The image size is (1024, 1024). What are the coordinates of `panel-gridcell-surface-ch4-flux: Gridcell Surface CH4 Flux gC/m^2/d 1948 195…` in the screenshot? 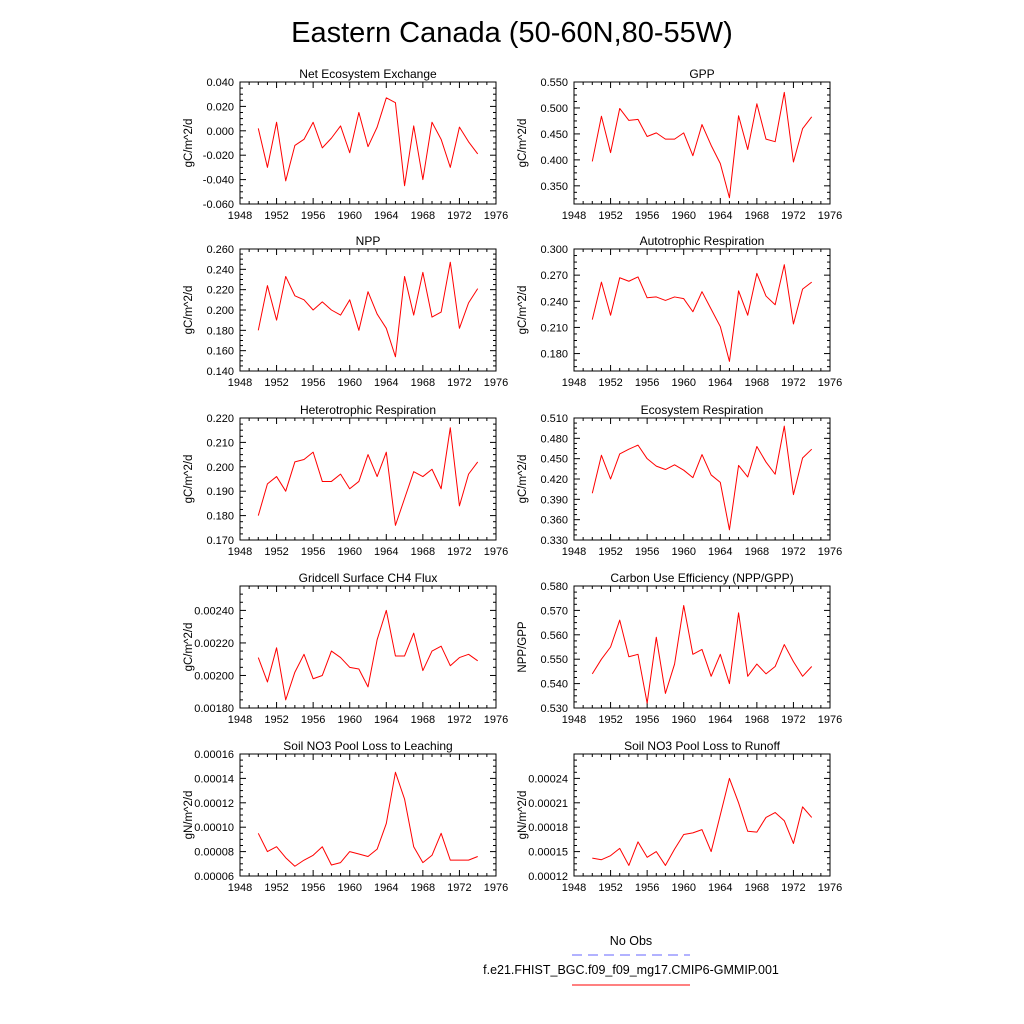 It's located at (345, 648).